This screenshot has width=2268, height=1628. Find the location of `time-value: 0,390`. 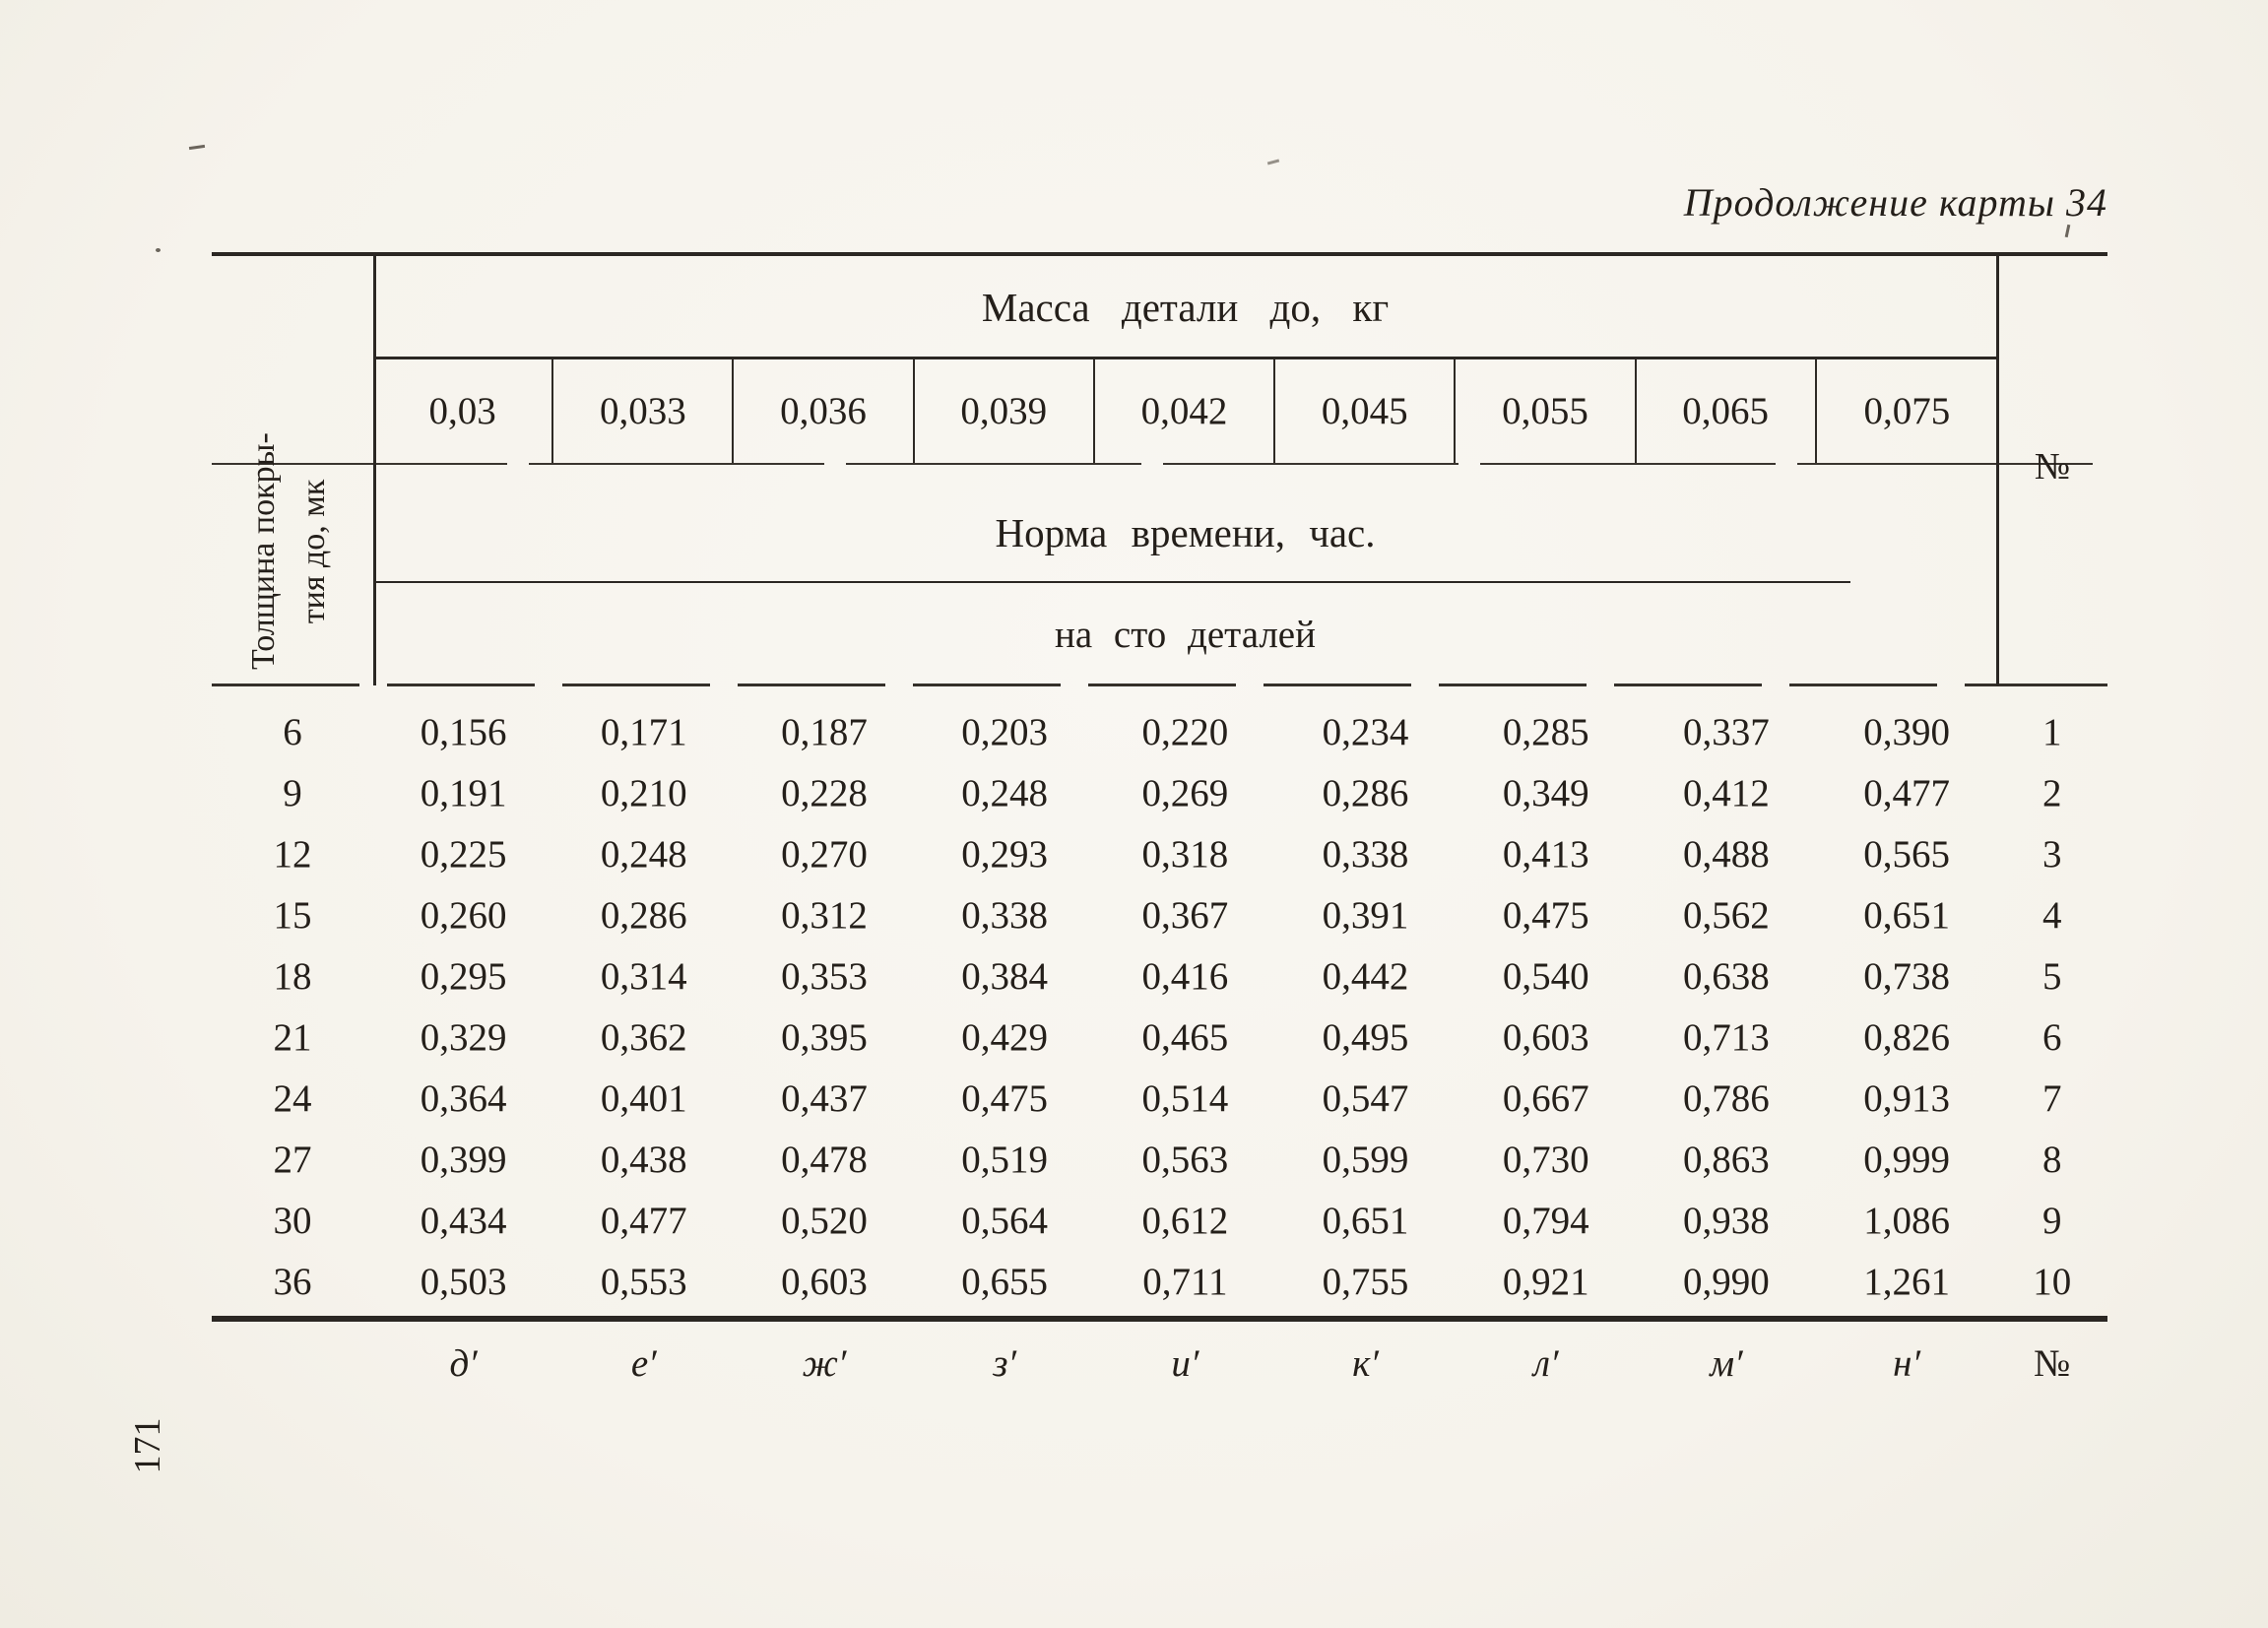

time-value: 0,390 is located at coordinates (1907, 731).